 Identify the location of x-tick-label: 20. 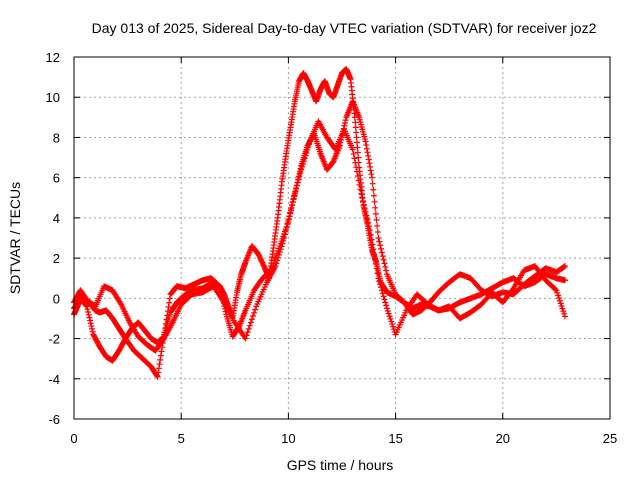
(503, 438).